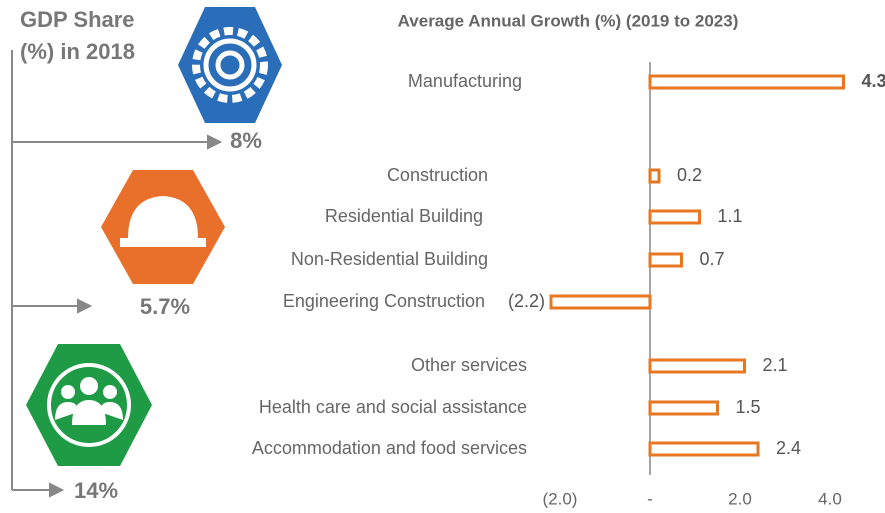  I want to click on chart-title: Average Annual Growth (%) (2019 to 2023), so click(568, 20).